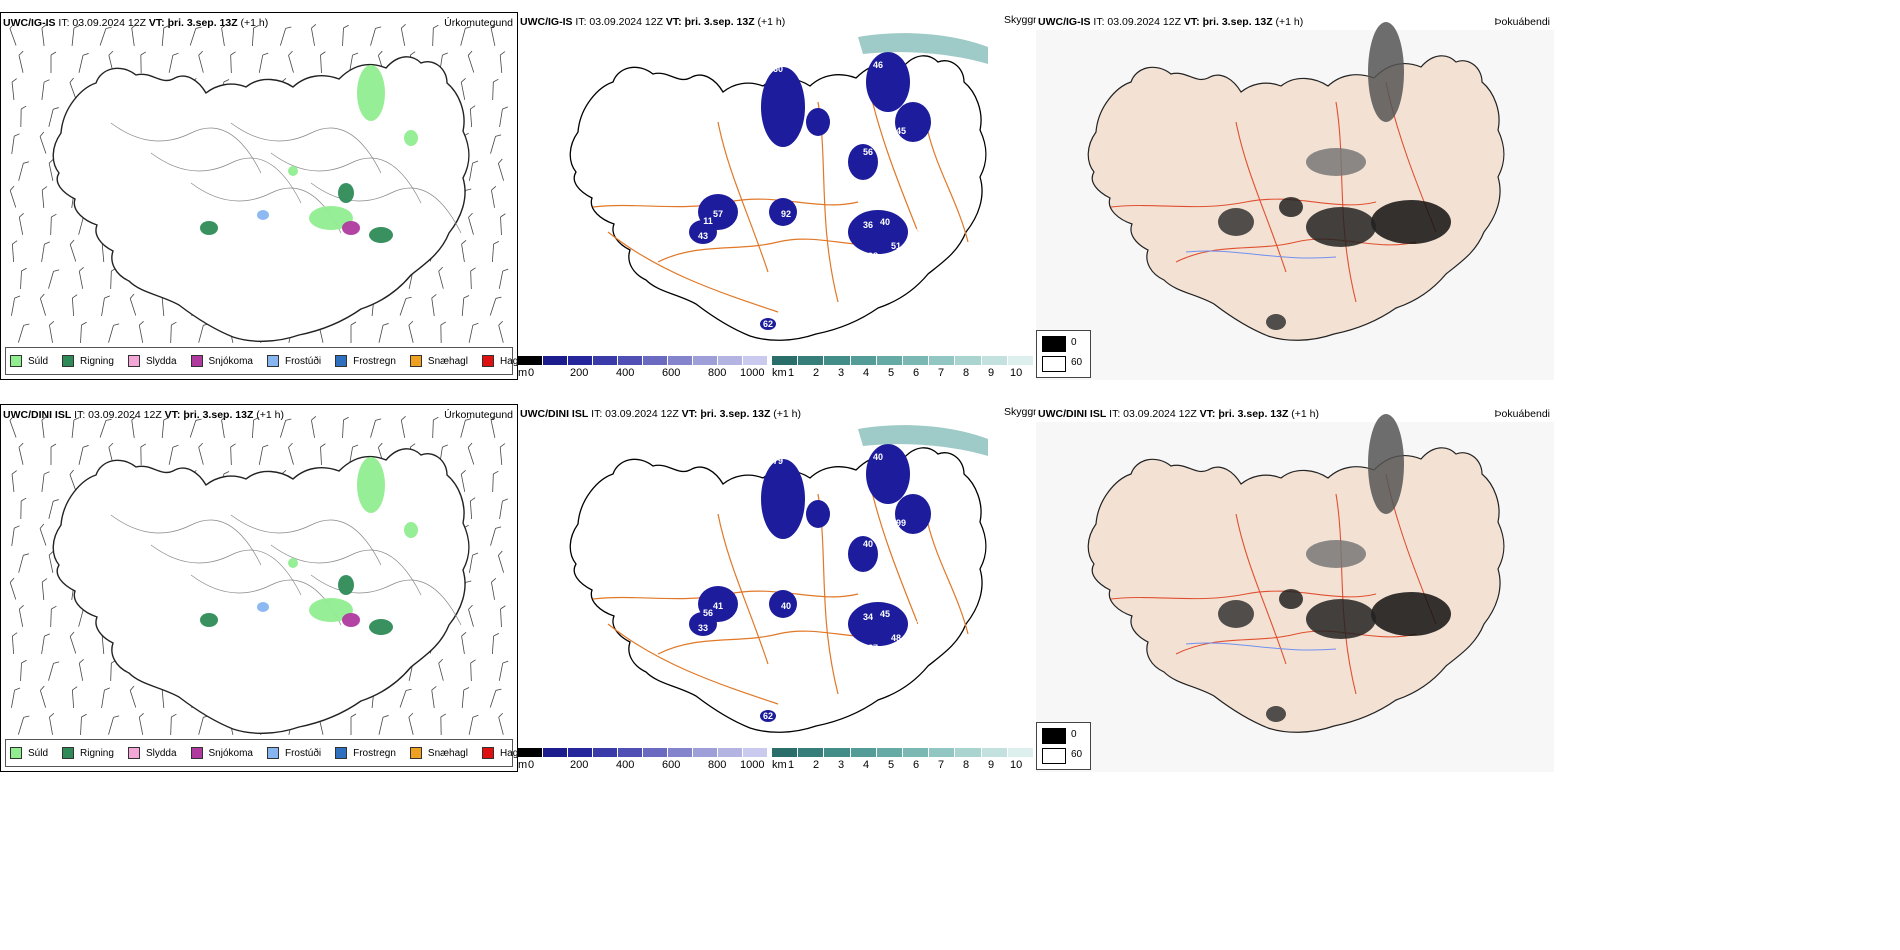 The image size is (1900, 950). I want to click on vis-colorbar-swatches, so click(903, 360).